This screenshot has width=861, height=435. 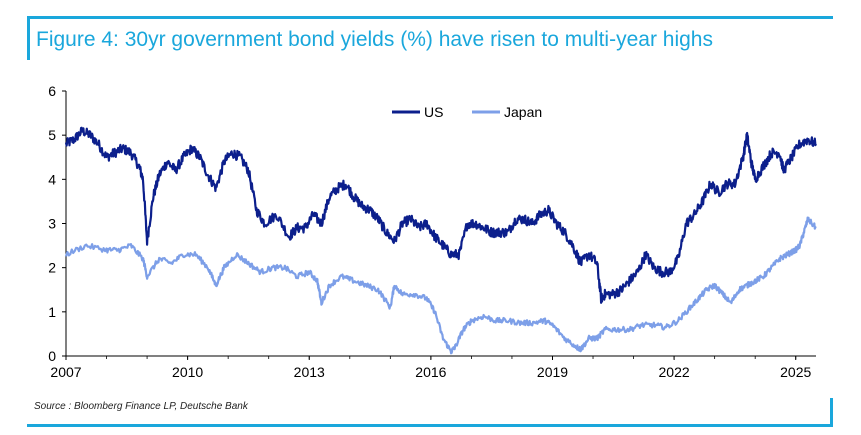 I want to click on legend-label-japan: Japan, so click(x=523, y=112).